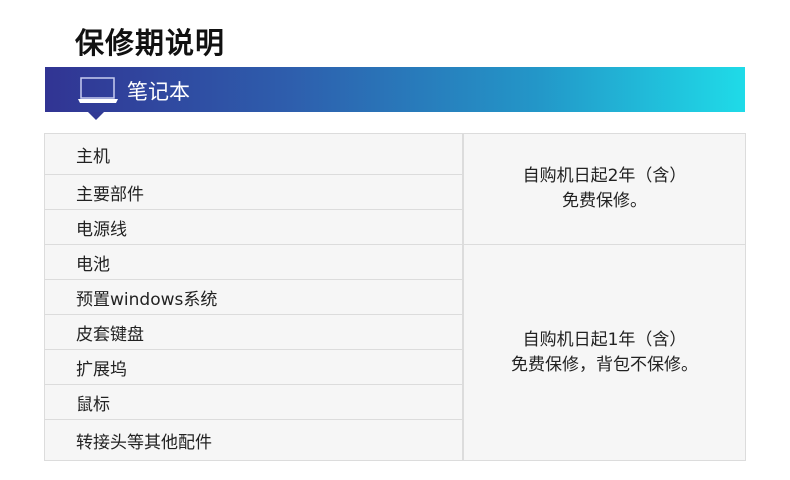 Image resolution: width=790 pixels, height=480 pixels. Describe the element at coordinates (254, 262) in the screenshot. I see `item-cell: 电池` at that location.